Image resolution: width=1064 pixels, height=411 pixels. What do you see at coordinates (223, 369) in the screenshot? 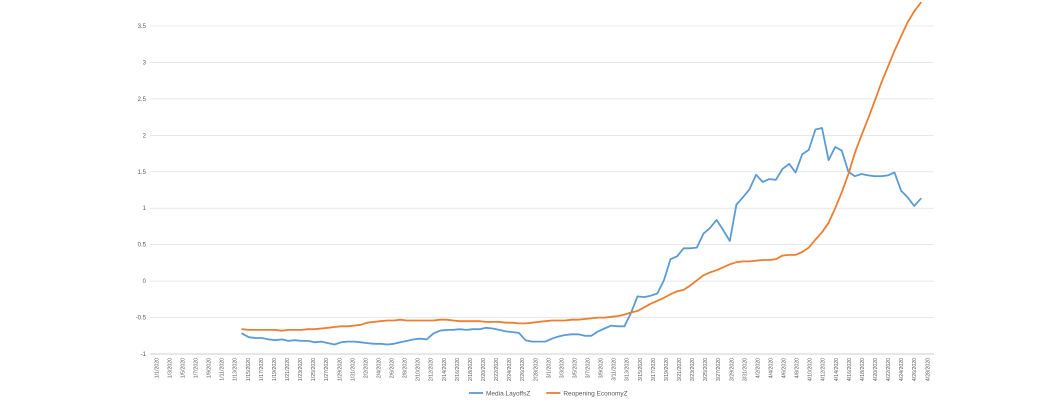
I see `x-tick-label: 1/11/2020` at bounding box center [223, 369].